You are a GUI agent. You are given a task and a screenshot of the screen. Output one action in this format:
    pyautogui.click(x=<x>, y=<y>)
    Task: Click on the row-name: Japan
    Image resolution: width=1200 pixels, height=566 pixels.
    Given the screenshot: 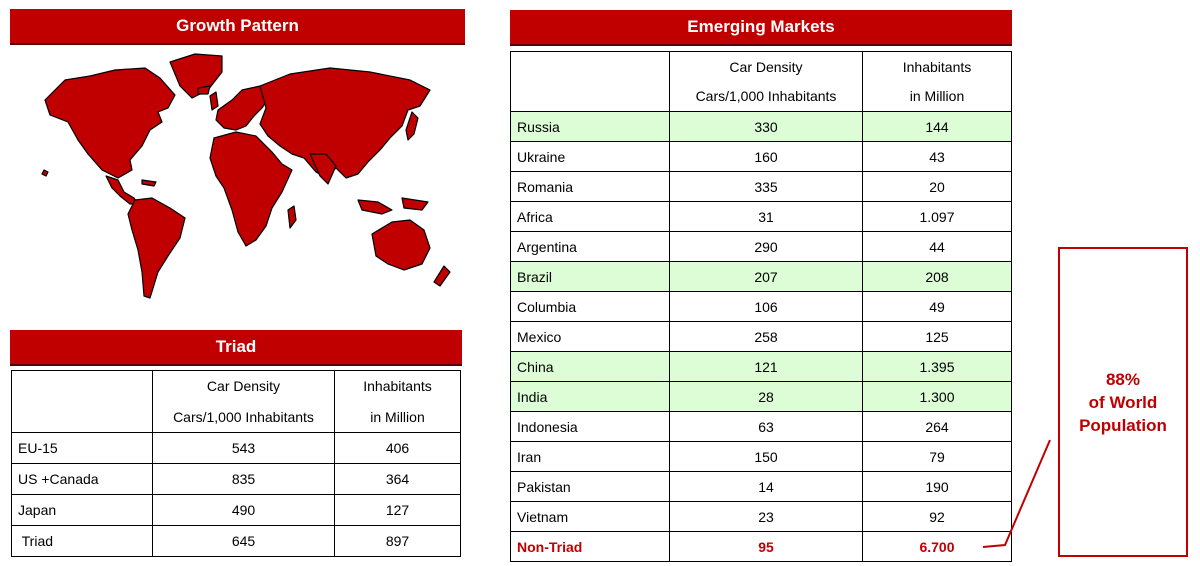 What is the action you would take?
    pyautogui.click(x=82, y=510)
    